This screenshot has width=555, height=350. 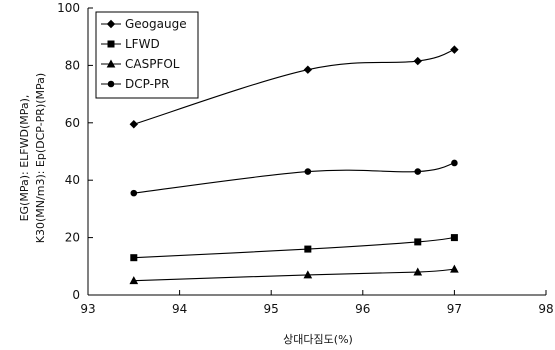 I want to click on legend-label: Geogauge, so click(x=156, y=24).